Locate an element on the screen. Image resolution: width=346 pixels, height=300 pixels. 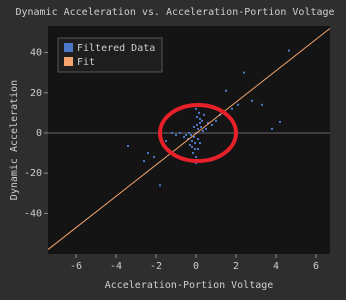
x-axis-label: Acceleration-Portion Voltage is located at coordinates (189, 285).